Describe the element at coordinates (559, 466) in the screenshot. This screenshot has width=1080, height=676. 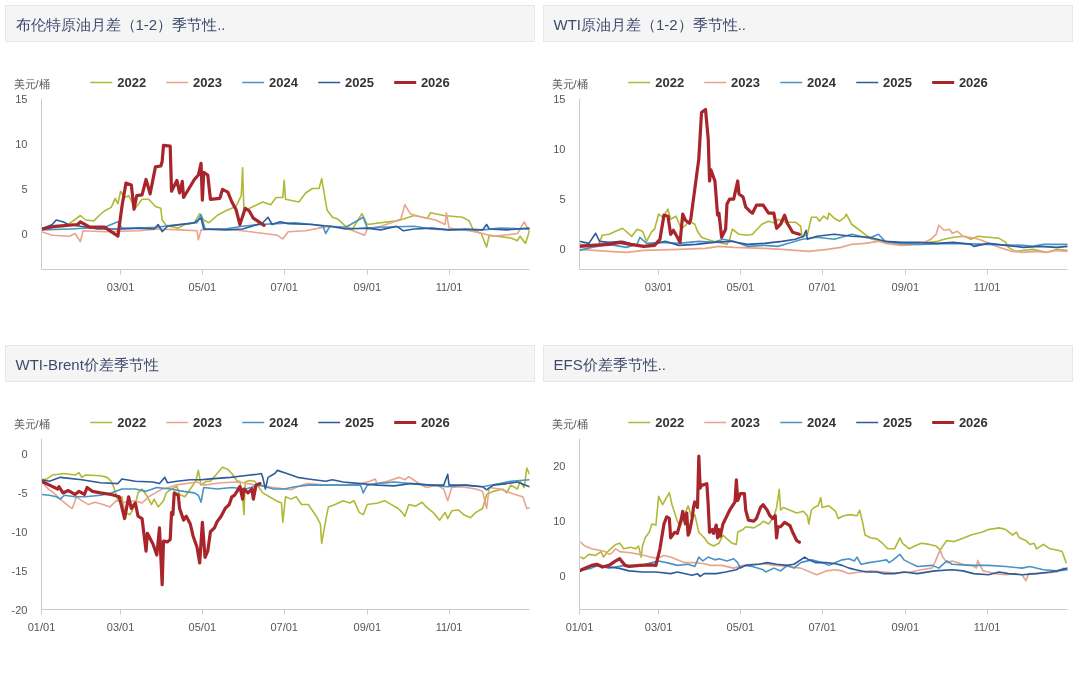
I see `y-tick-label: 20` at that location.